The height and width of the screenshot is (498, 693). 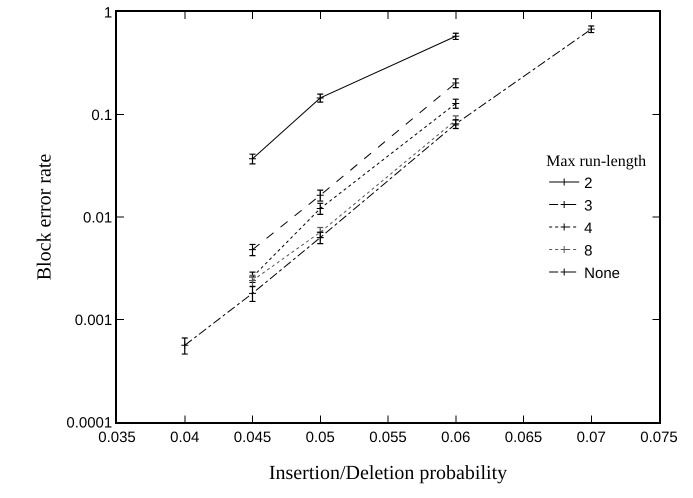 What do you see at coordinates (588, 183) in the screenshot?
I see `legend-label: 2` at bounding box center [588, 183].